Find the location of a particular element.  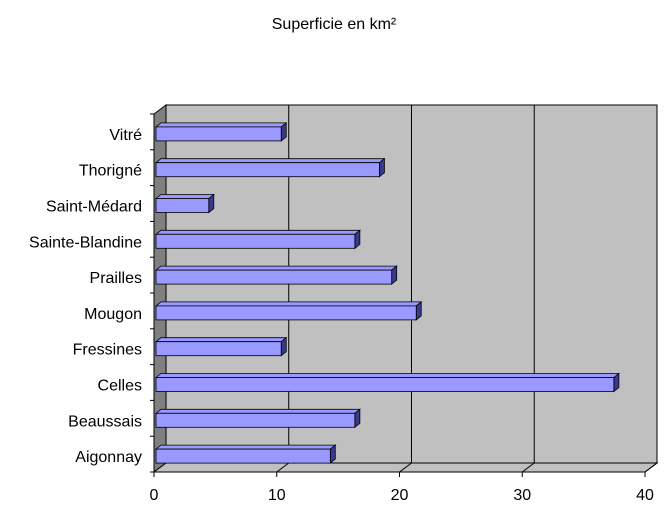

category-label: Aigonnay is located at coordinates (108, 457).